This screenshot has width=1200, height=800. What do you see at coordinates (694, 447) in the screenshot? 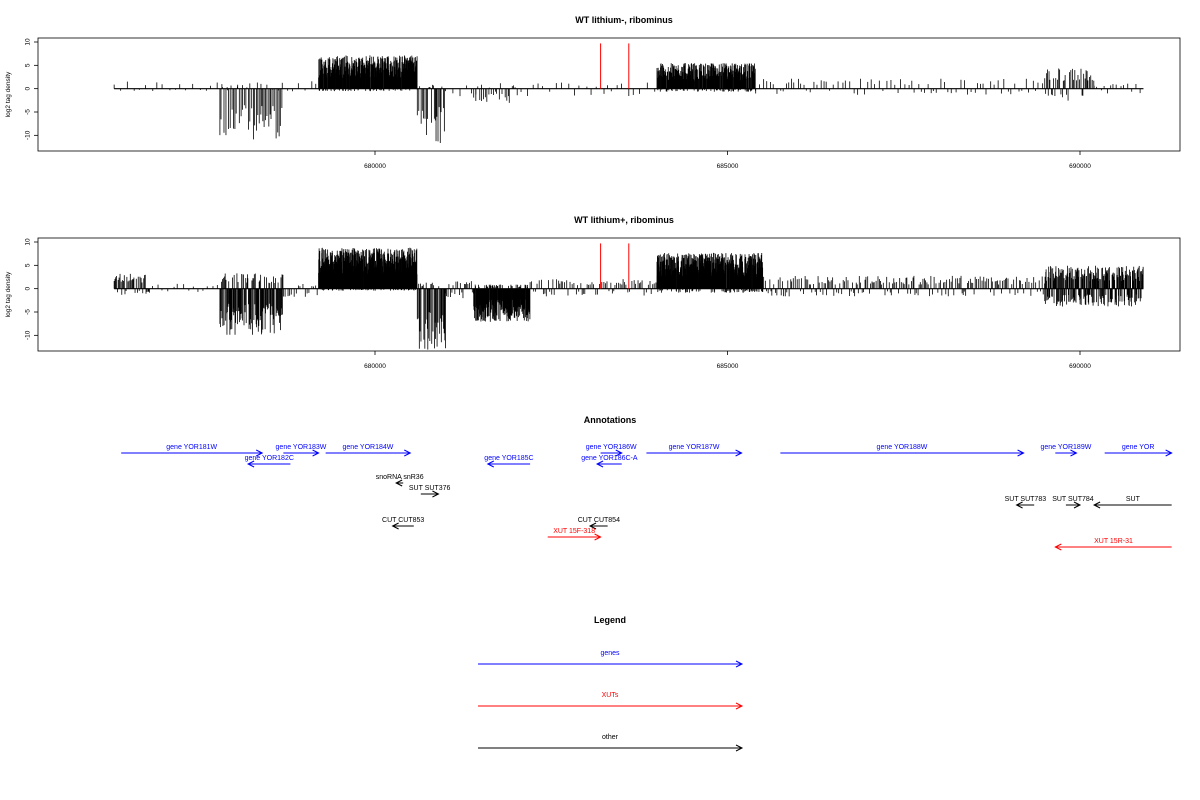
I see `annotation-label: gene YOR187W` at bounding box center [694, 447].